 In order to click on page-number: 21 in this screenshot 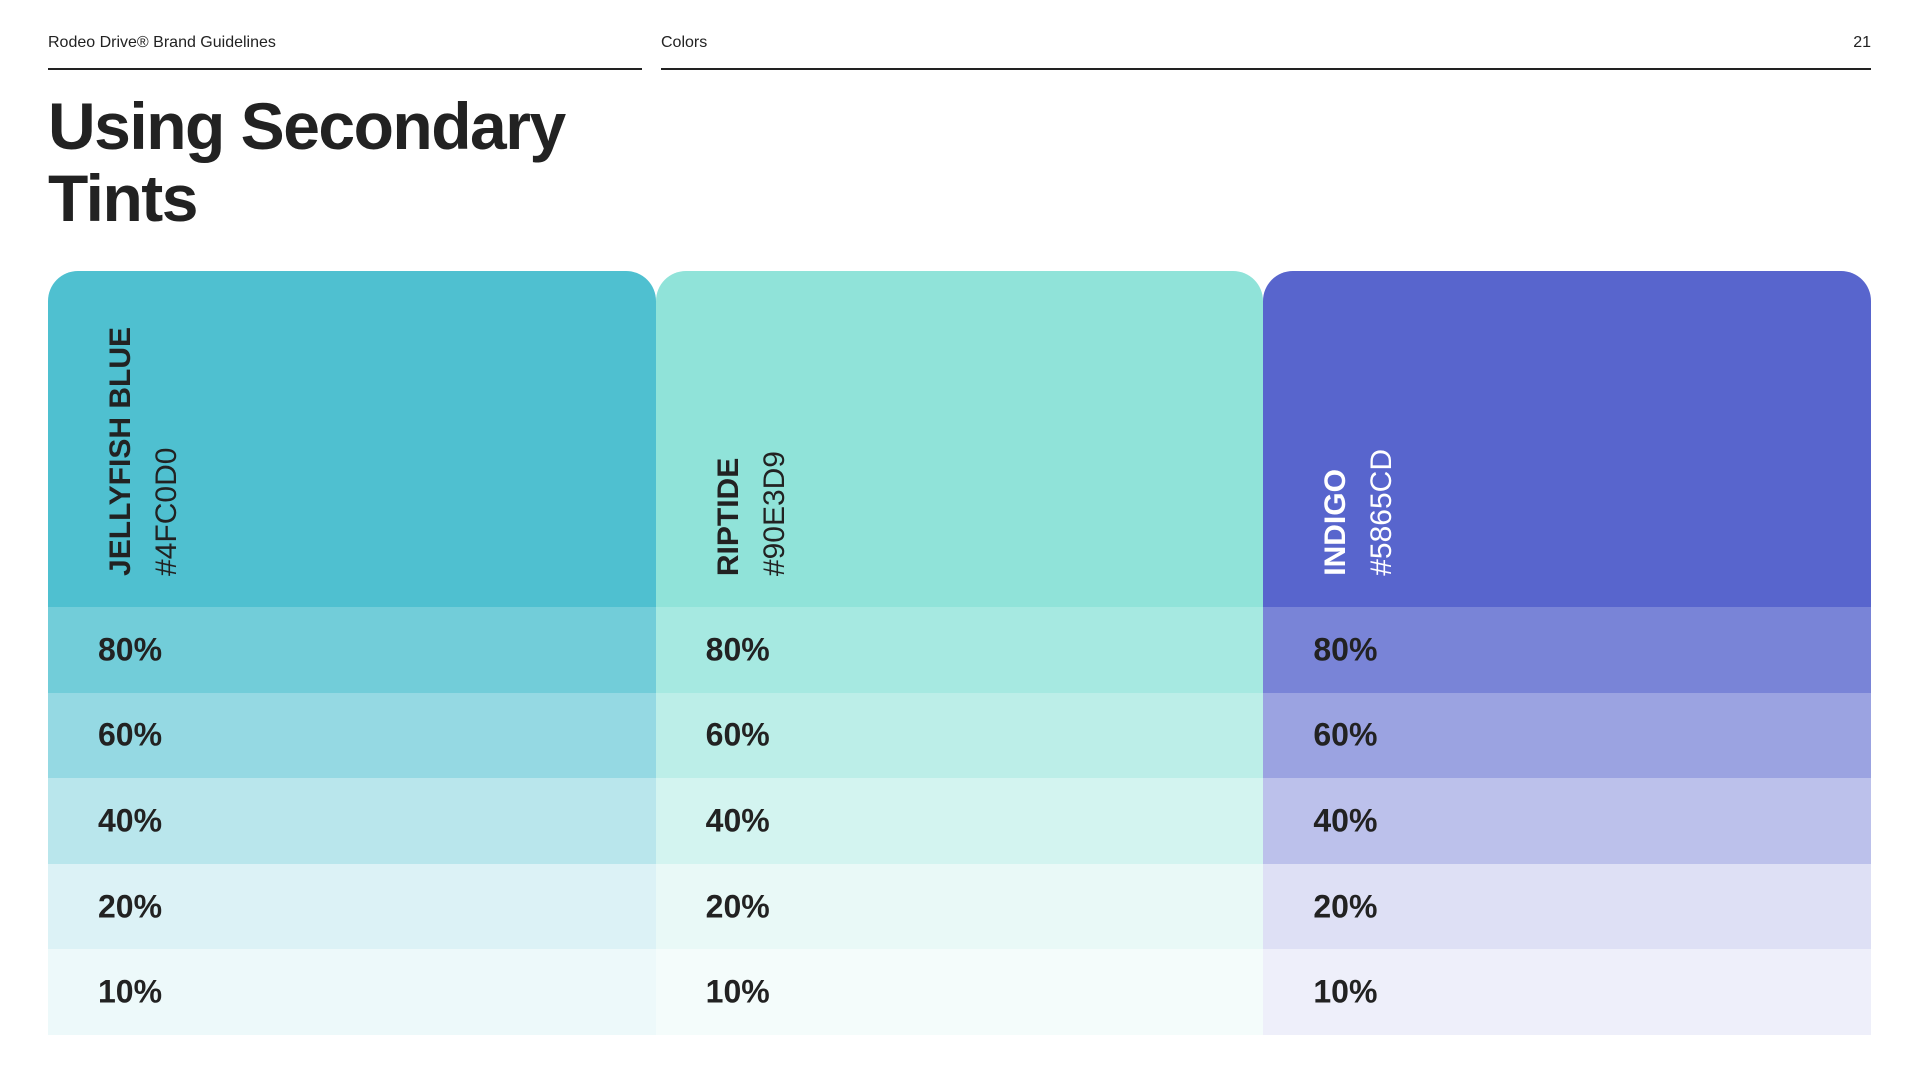, I will do `click(1862, 42)`.